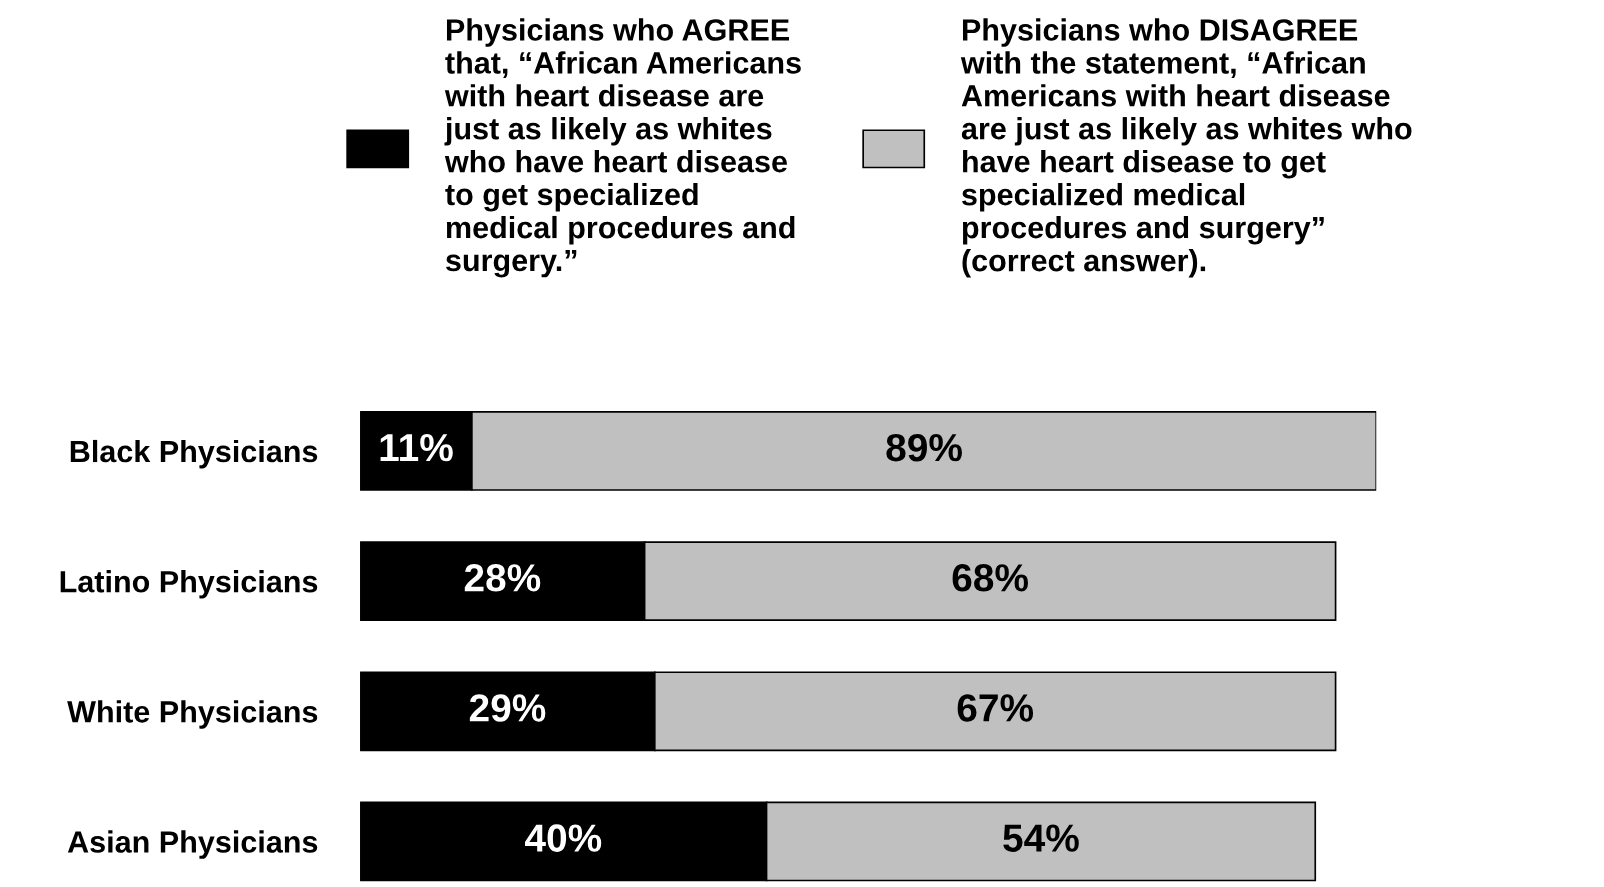  I want to click on y-tick-label: Asian Physicians, so click(192, 844).